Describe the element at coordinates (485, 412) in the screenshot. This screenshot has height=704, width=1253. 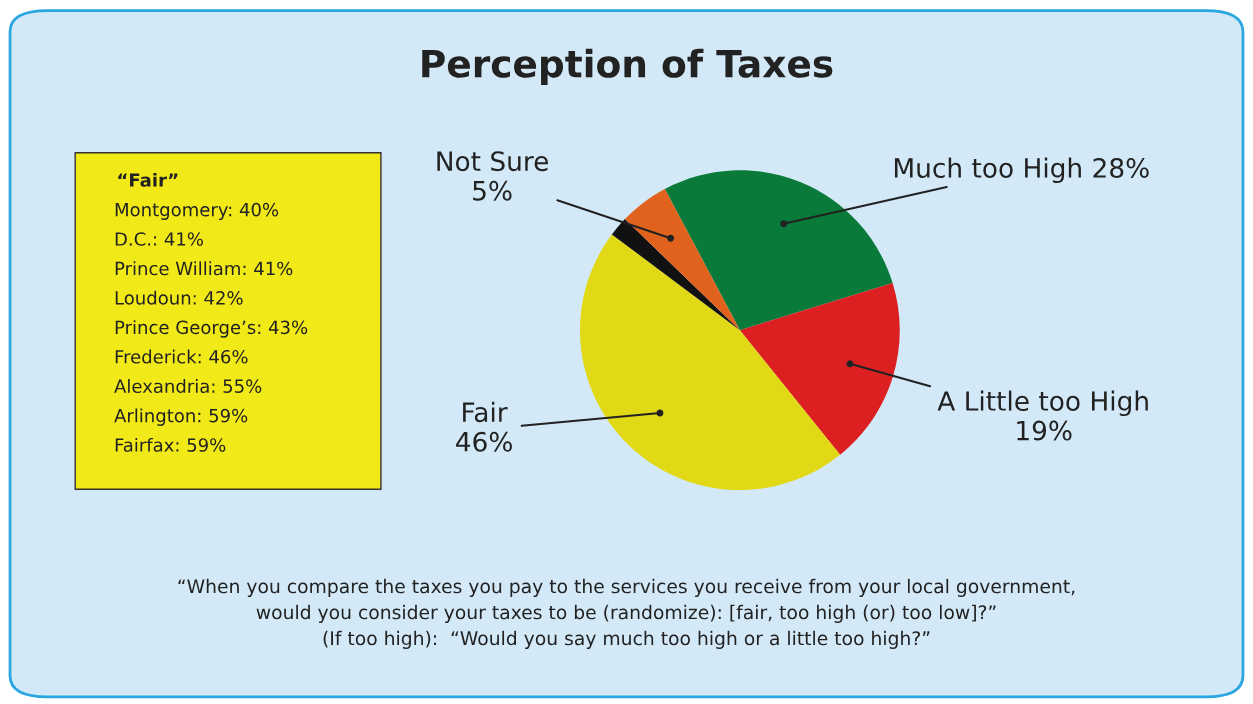
I see `slice-label: Fair` at that location.